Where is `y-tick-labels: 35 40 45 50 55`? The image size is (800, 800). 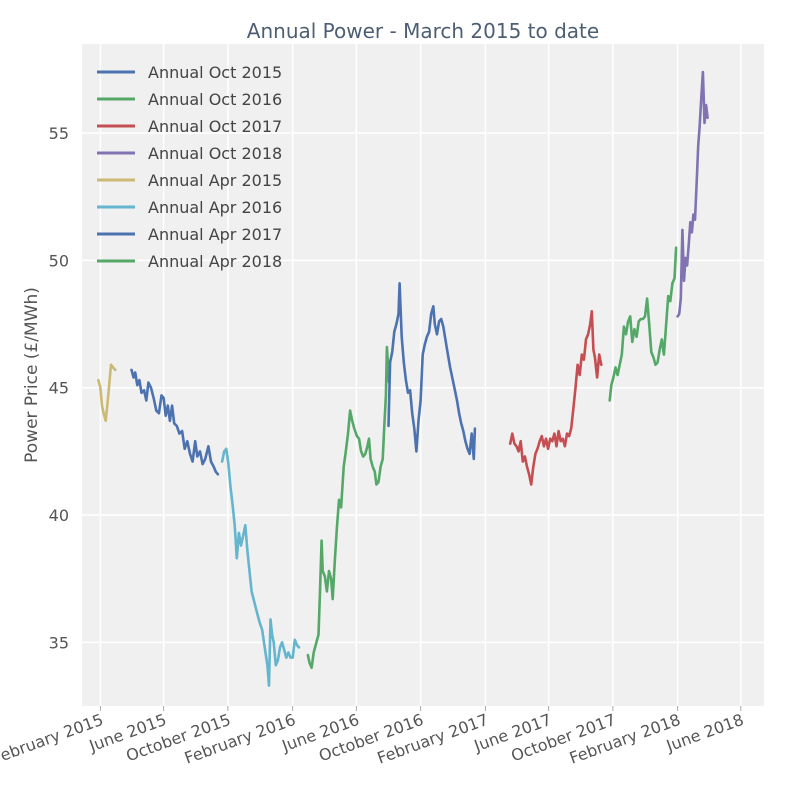
y-tick-labels: 35 40 45 50 55 is located at coordinates (59, 388).